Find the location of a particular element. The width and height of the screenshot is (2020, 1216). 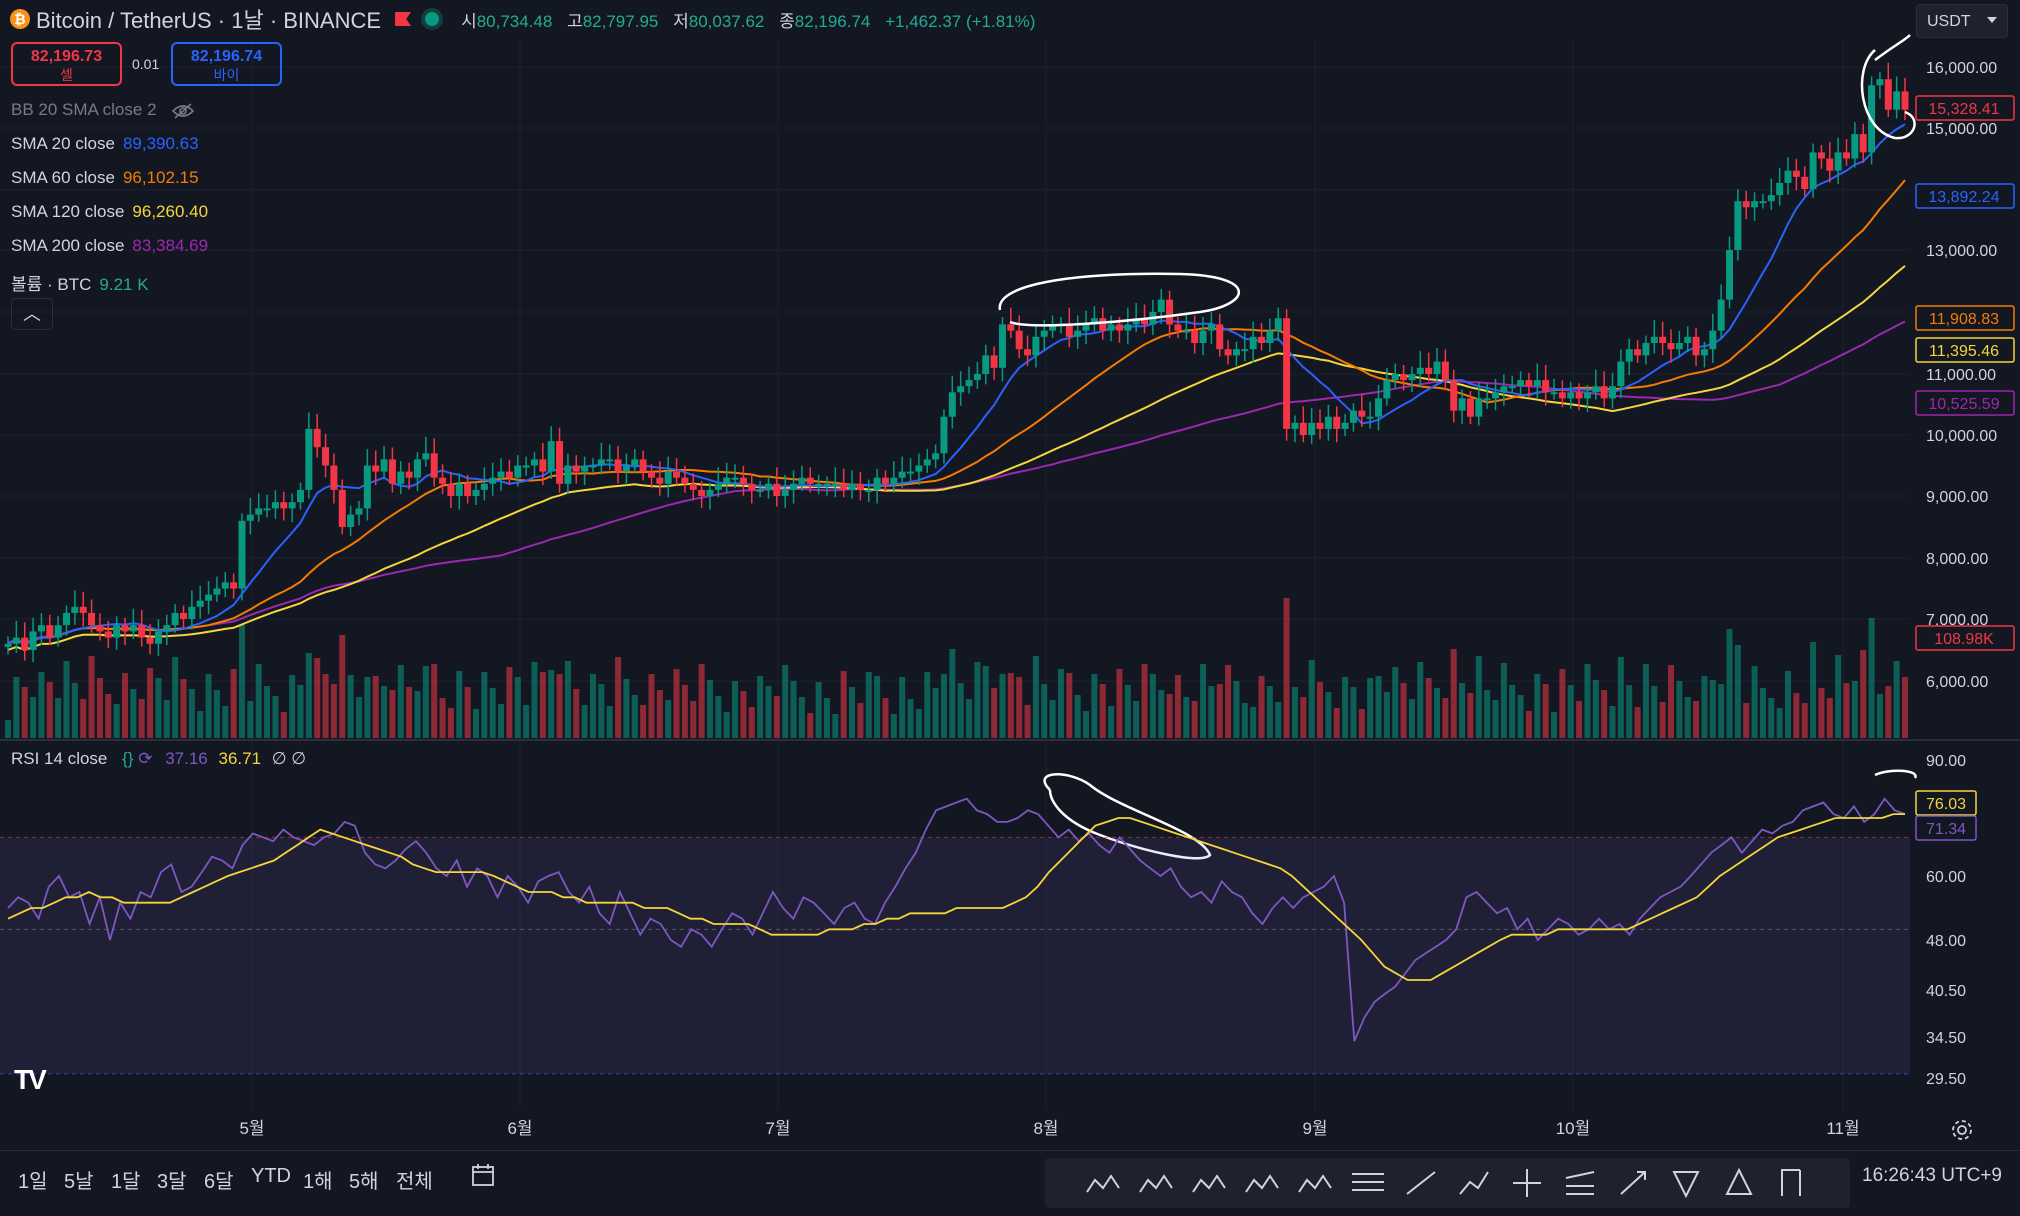

indicator-volume: 볼륨 · BTC 9.21 K is located at coordinates (80, 284).